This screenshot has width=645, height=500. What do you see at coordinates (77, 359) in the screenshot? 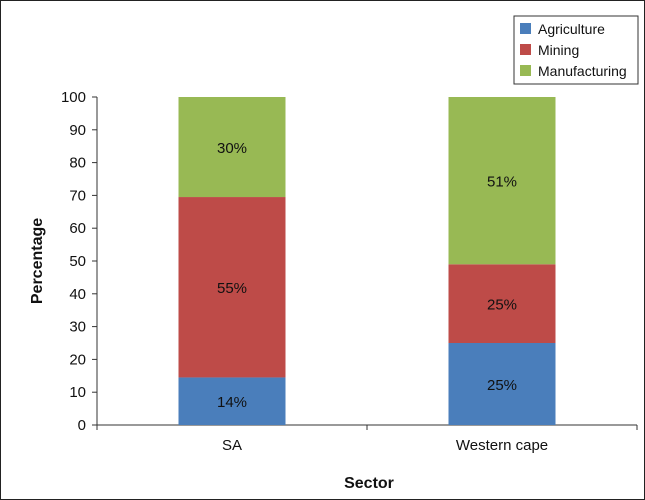
I see `y-tick-label: 20` at bounding box center [77, 359].